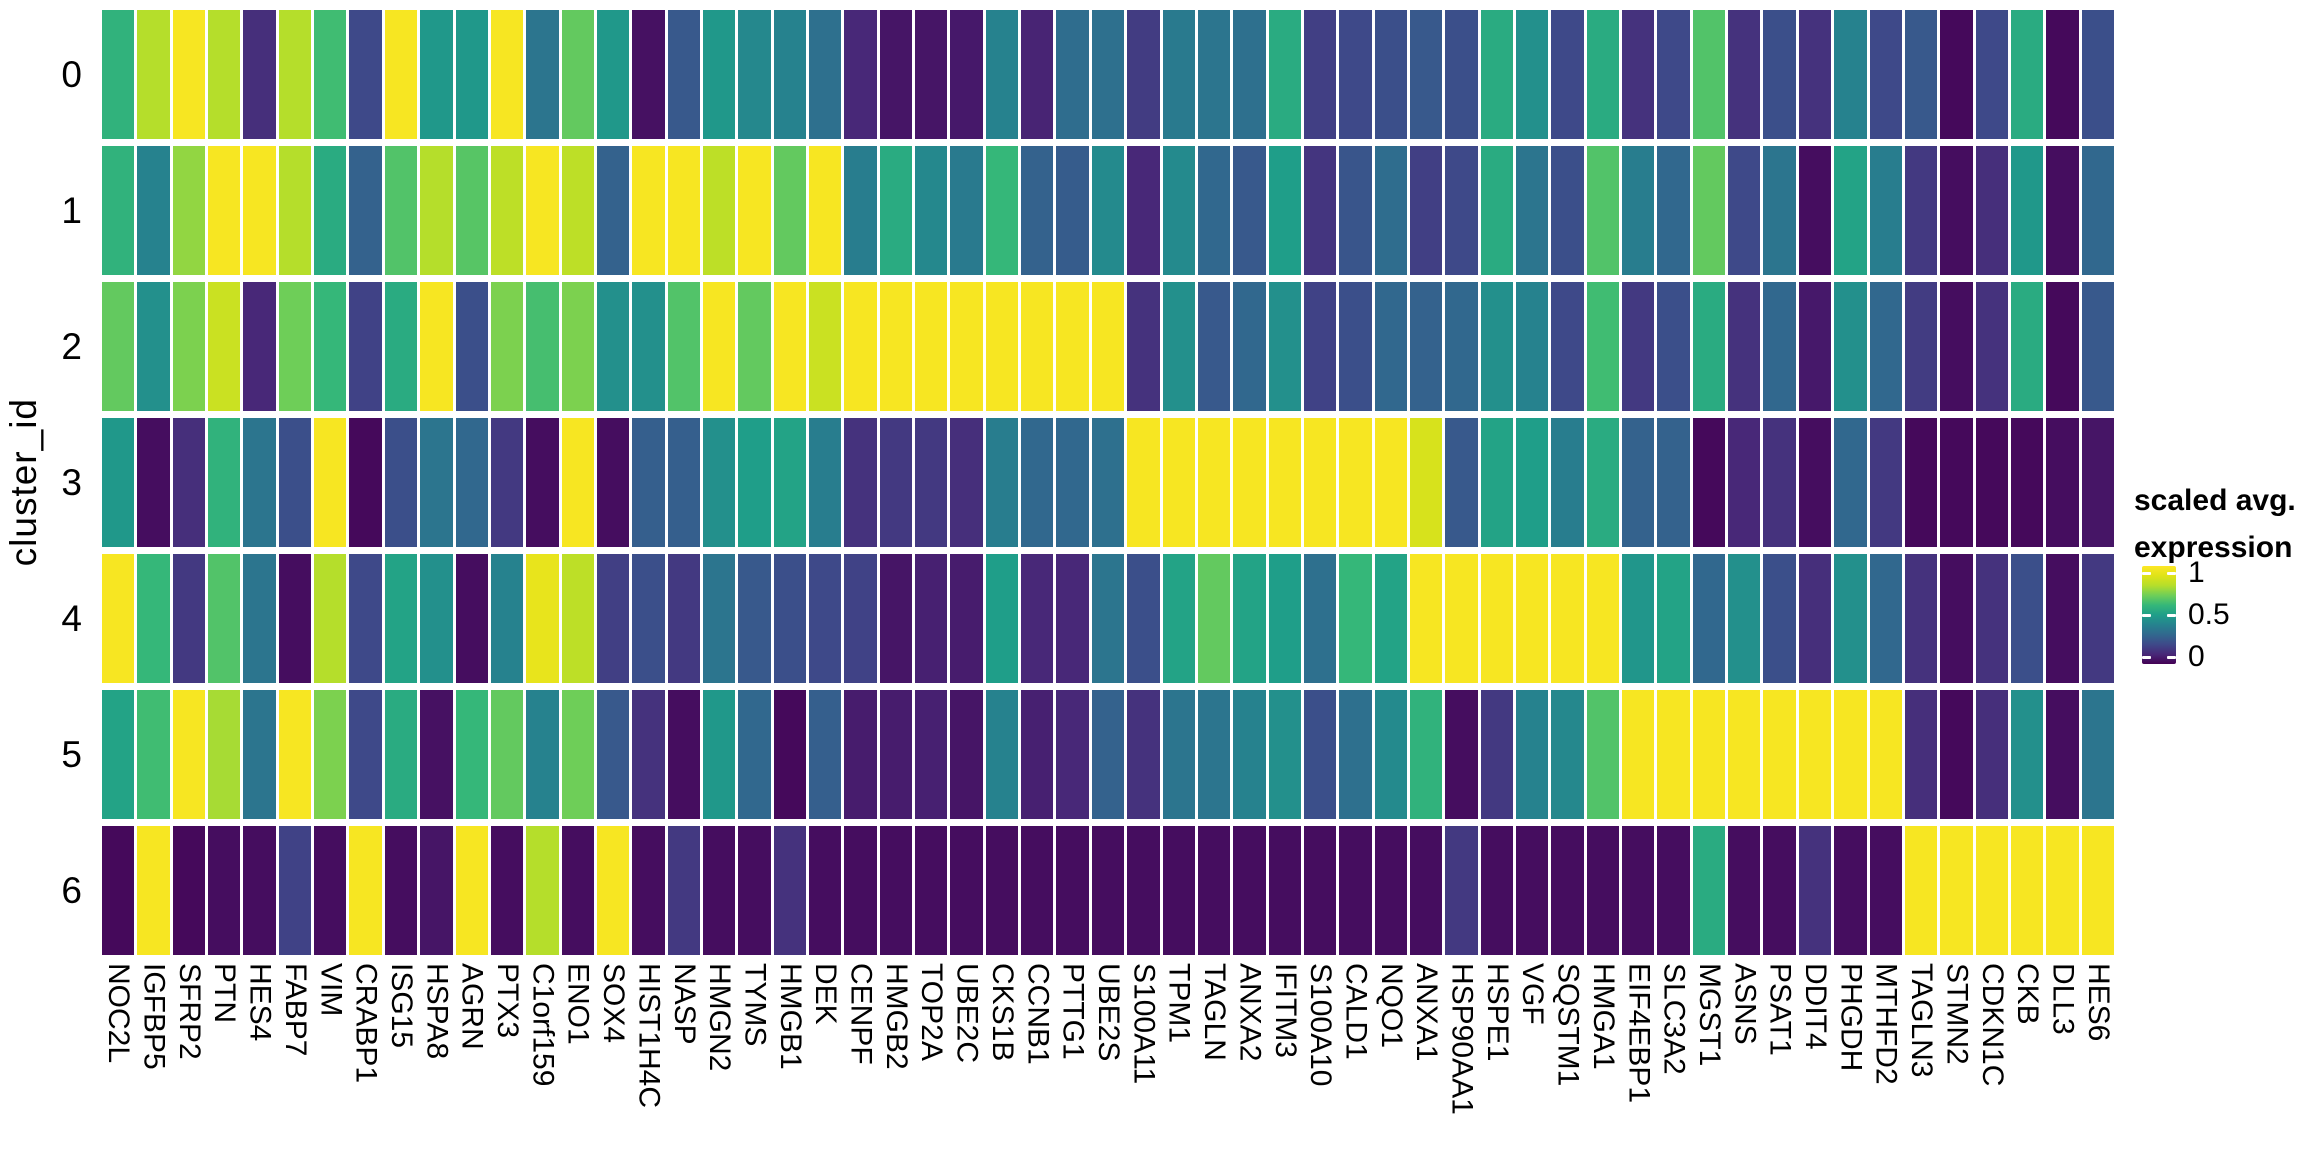  What do you see at coordinates (401, 1006) in the screenshot?
I see `gene-column-label-text: ISG15` at bounding box center [401, 1006].